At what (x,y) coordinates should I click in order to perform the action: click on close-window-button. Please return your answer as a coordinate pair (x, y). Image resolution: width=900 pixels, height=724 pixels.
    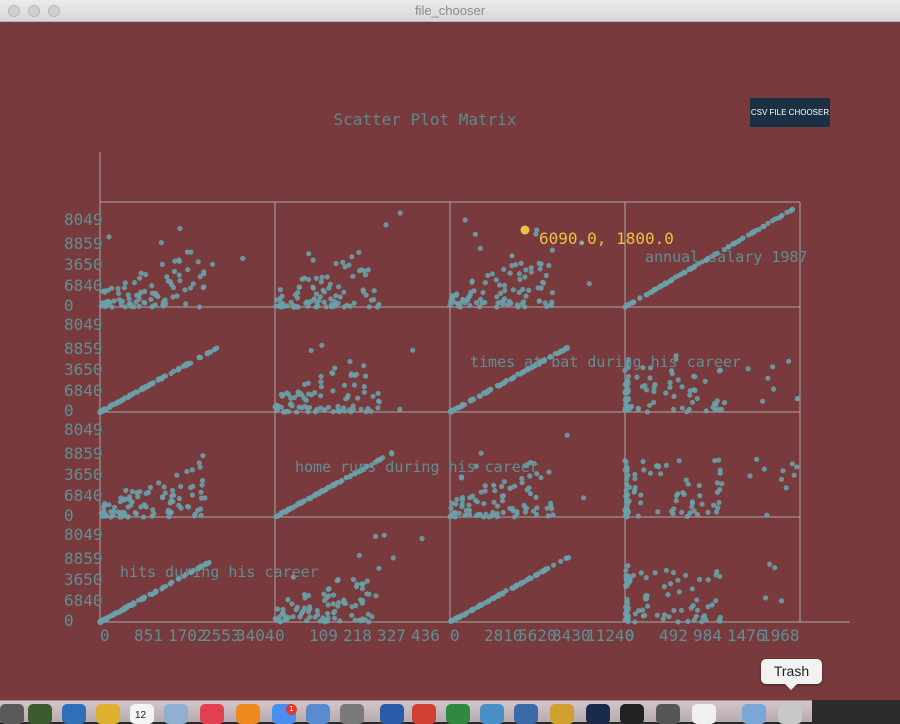
    Looking at the image, I should click on (14, 11).